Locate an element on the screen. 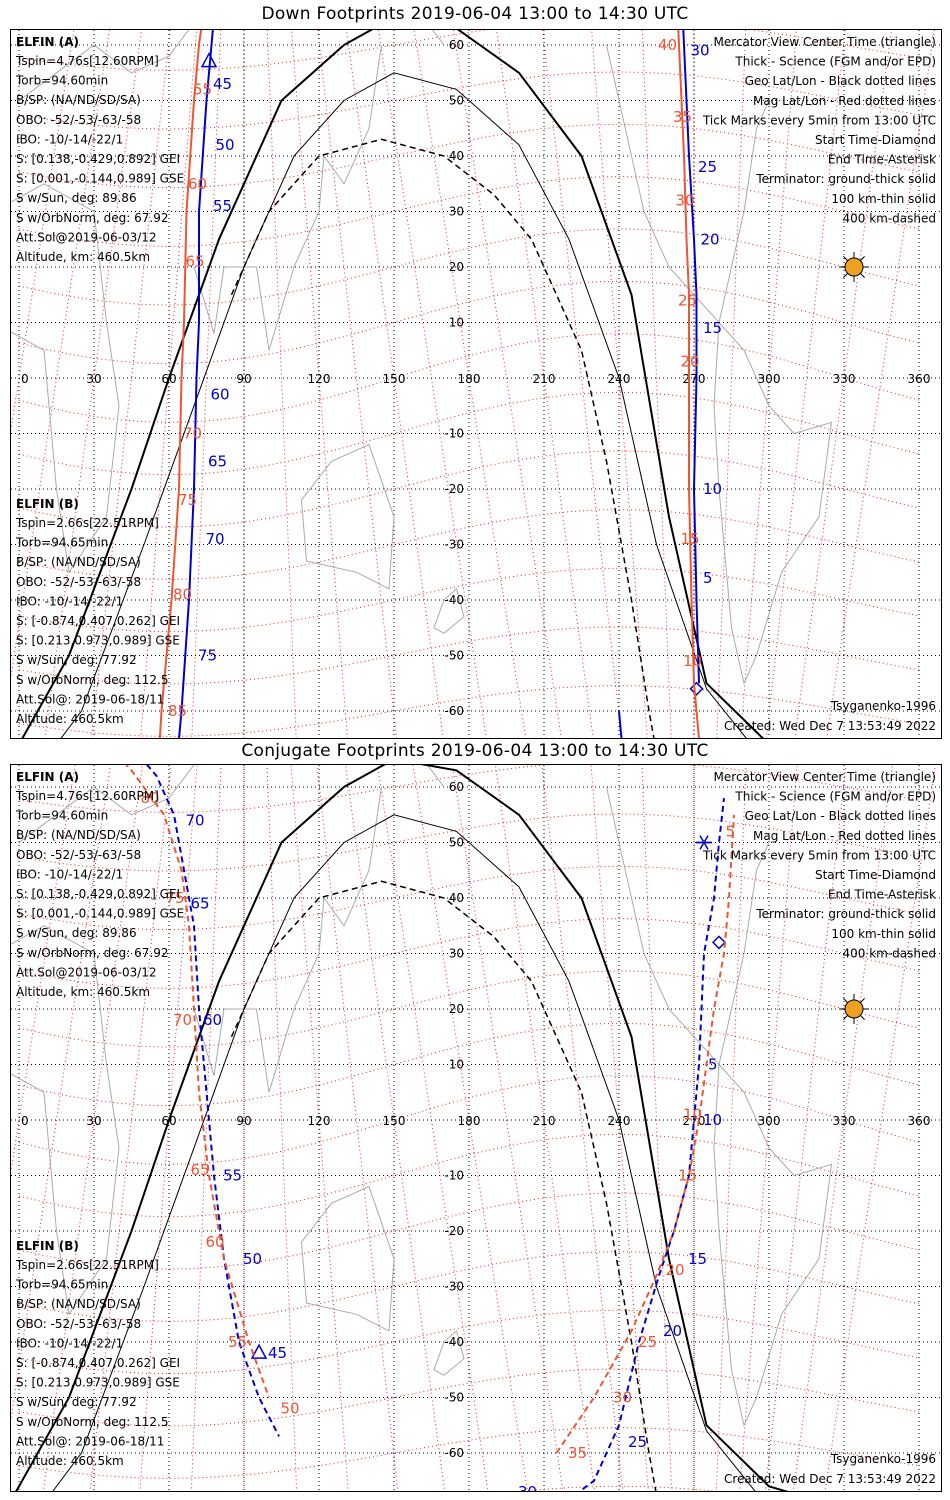  x-tick-label: 60 is located at coordinates (168, 1121).